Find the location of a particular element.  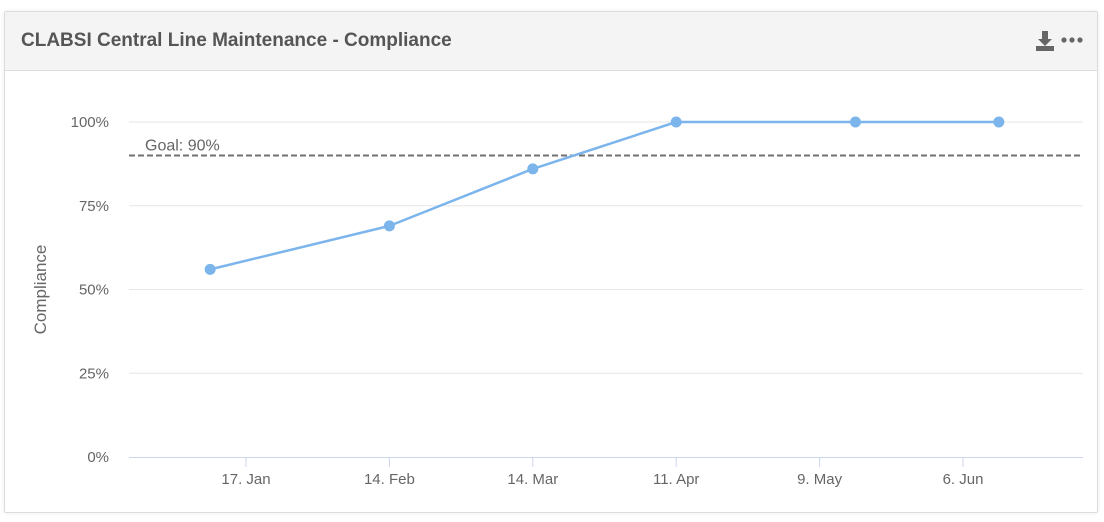

x-tick-label: 9. May is located at coordinates (820, 479).